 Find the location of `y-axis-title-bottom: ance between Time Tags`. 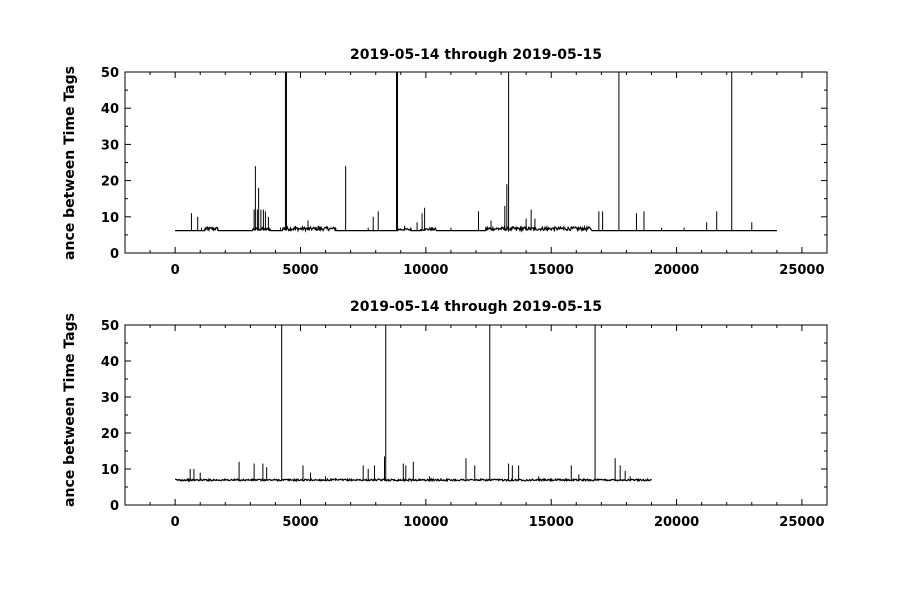

y-axis-title-bottom: ance between Time Tags is located at coordinates (70, 410).